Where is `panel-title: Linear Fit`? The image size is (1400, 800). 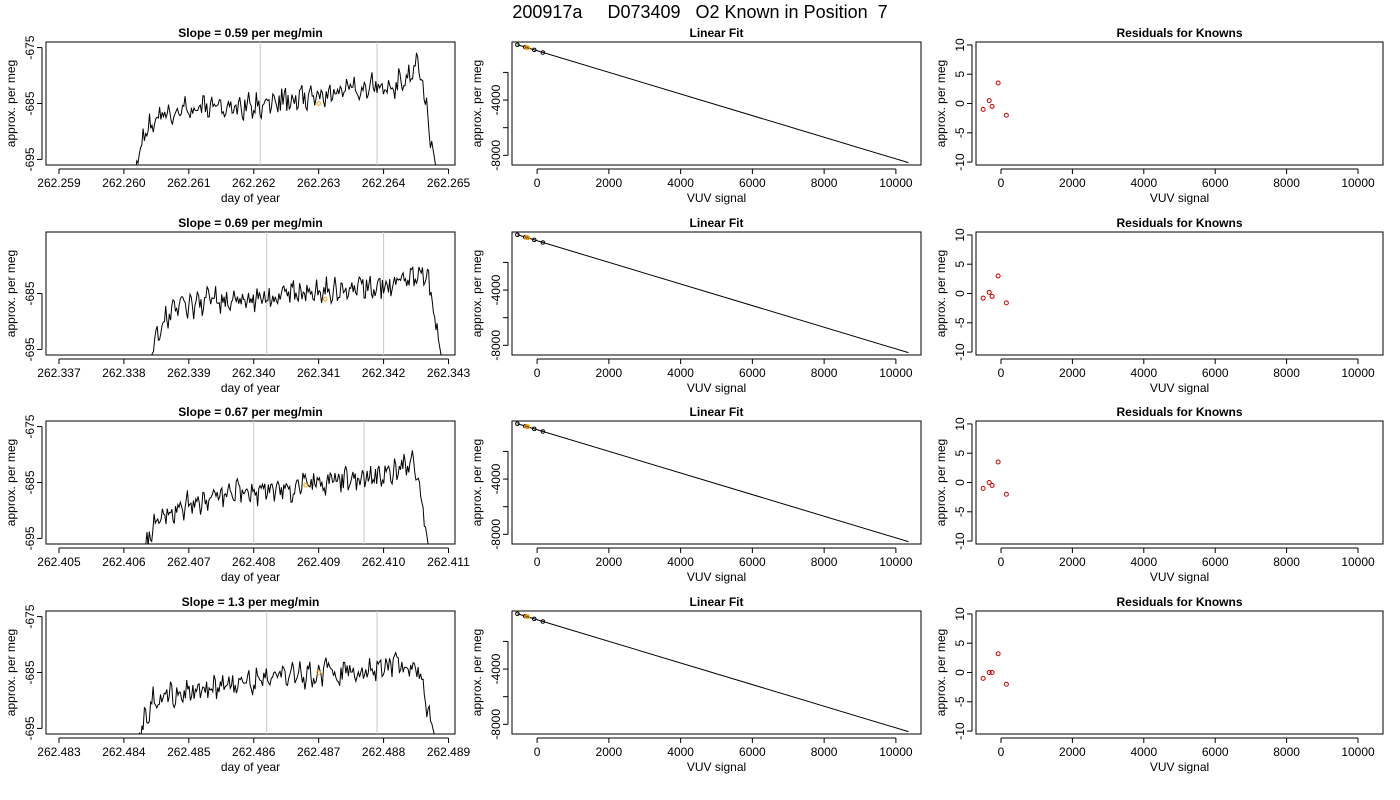
panel-title: Linear Fit is located at coordinates (716, 412).